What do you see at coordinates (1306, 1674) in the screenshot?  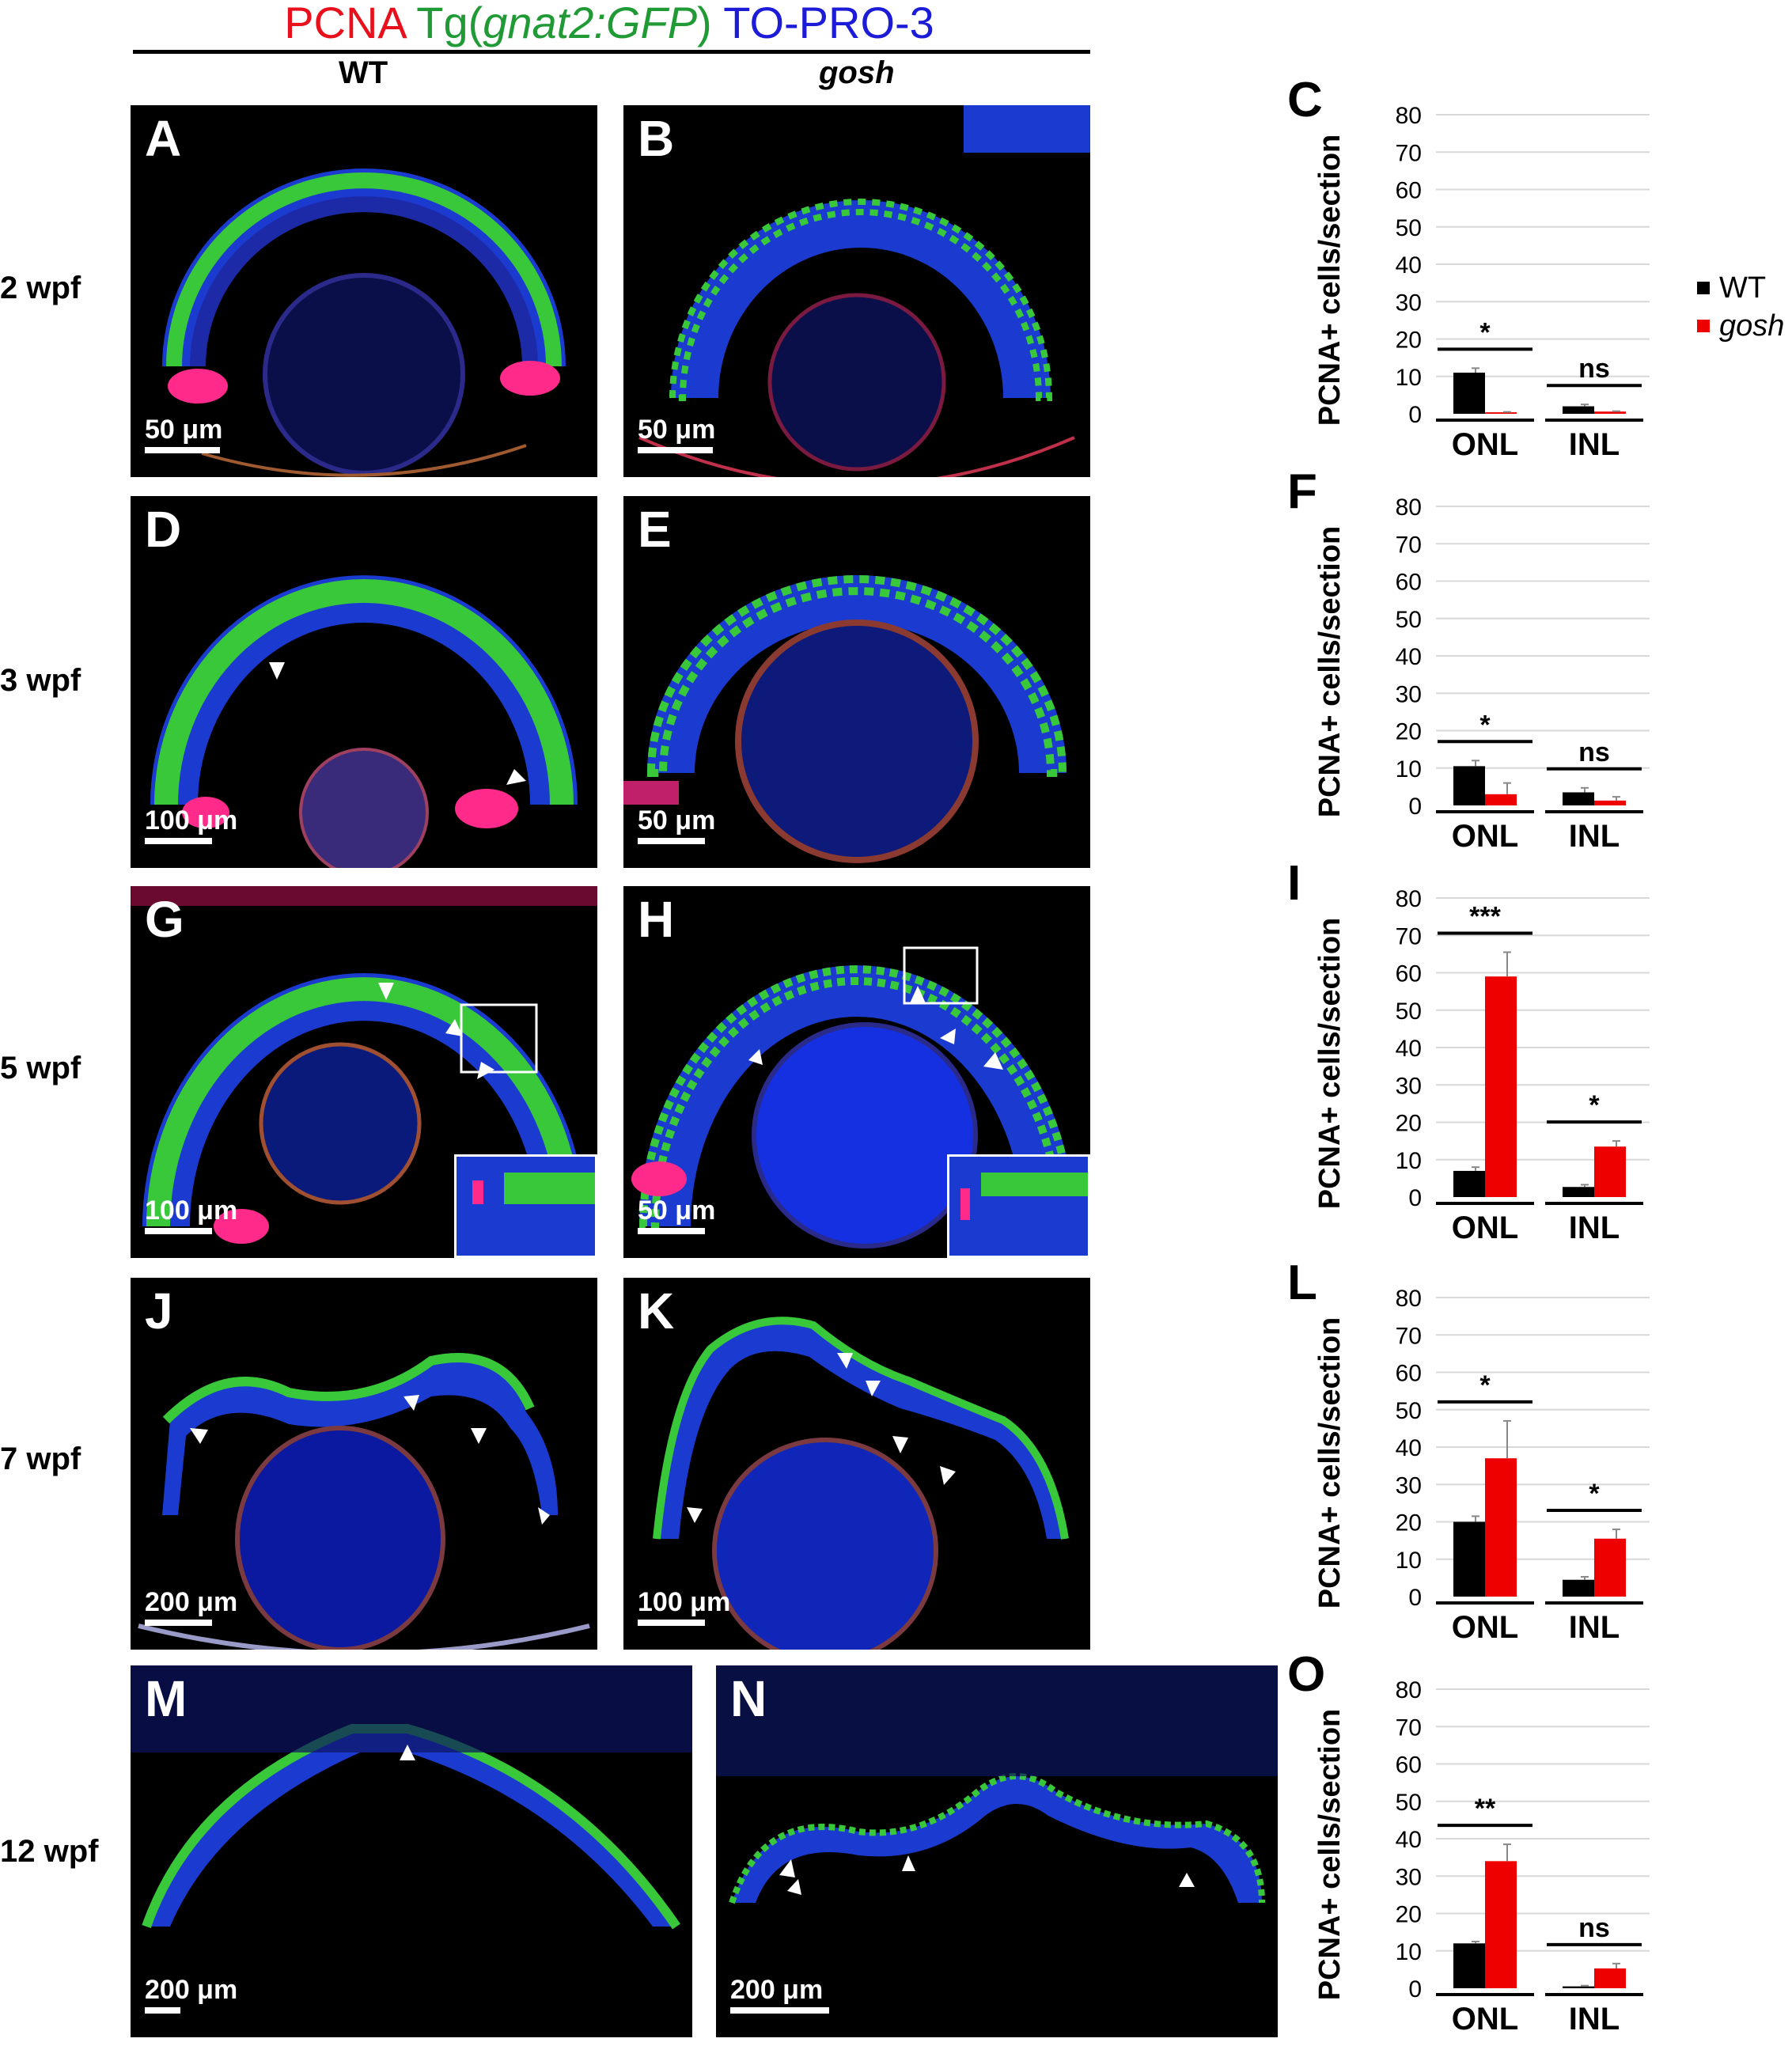 I see `chart-letter: O` at bounding box center [1306, 1674].